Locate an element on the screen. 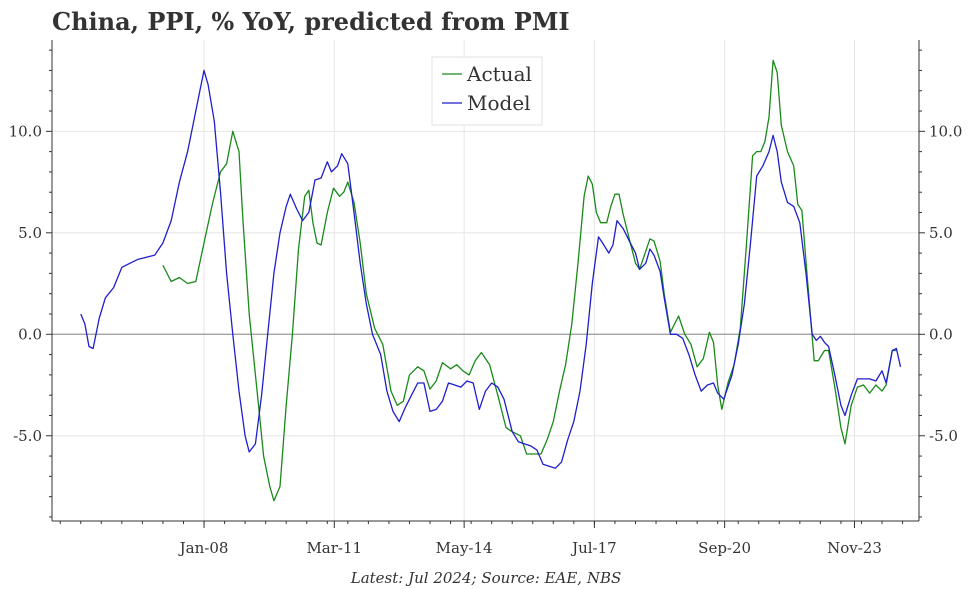 The image size is (972, 589). legend: Actual Model is located at coordinates (487, 91).